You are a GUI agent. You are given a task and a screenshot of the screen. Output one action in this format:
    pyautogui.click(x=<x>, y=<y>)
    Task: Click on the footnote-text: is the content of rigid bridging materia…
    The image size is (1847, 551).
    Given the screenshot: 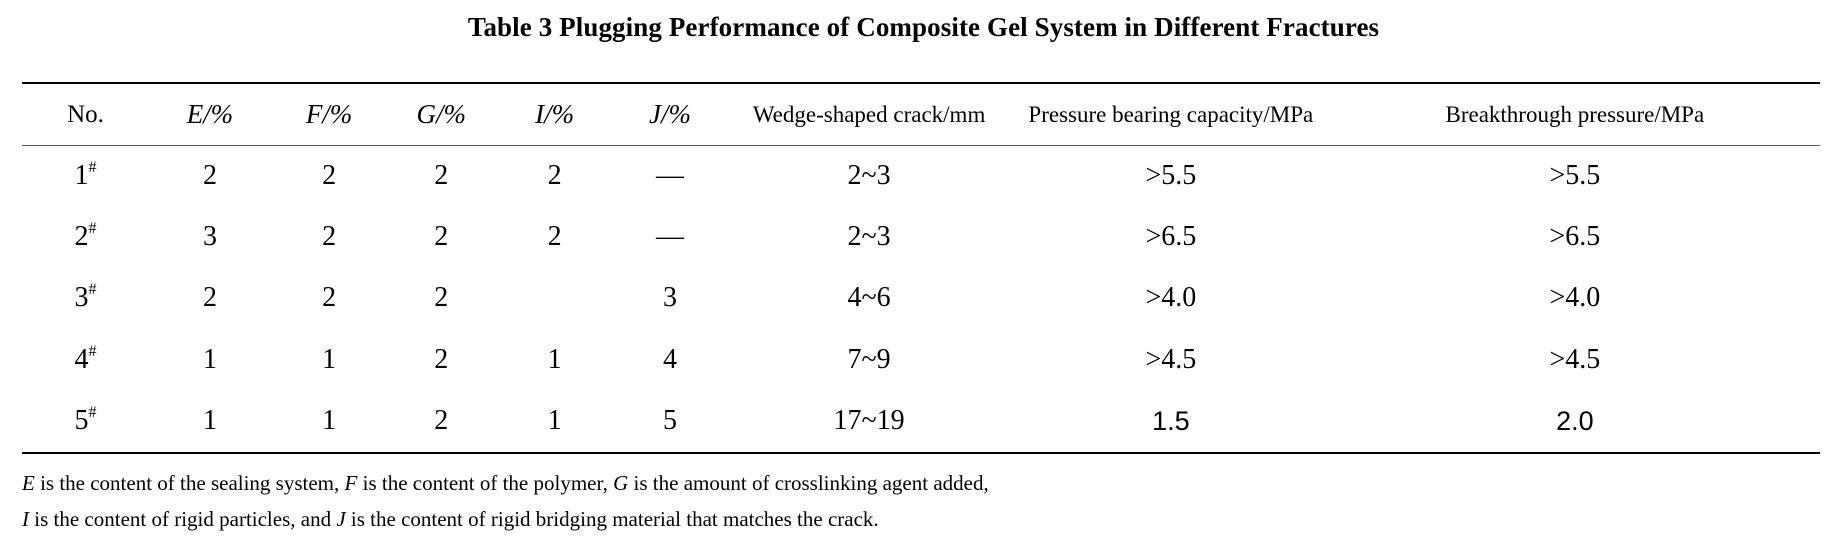 What is the action you would take?
    pyautogui.click(x=612, y=519)
    